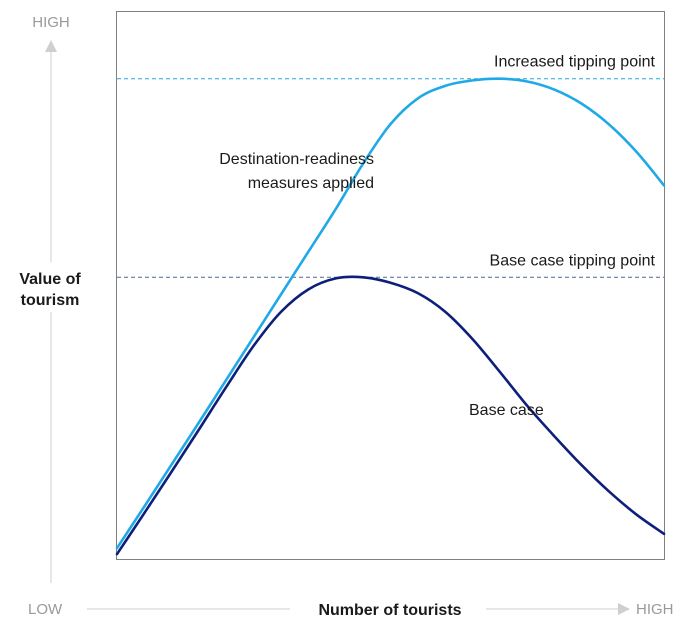 This screenshot has width=689, height=626. I want to click on y-axis-title-line2: tourism, so click(50, 300).